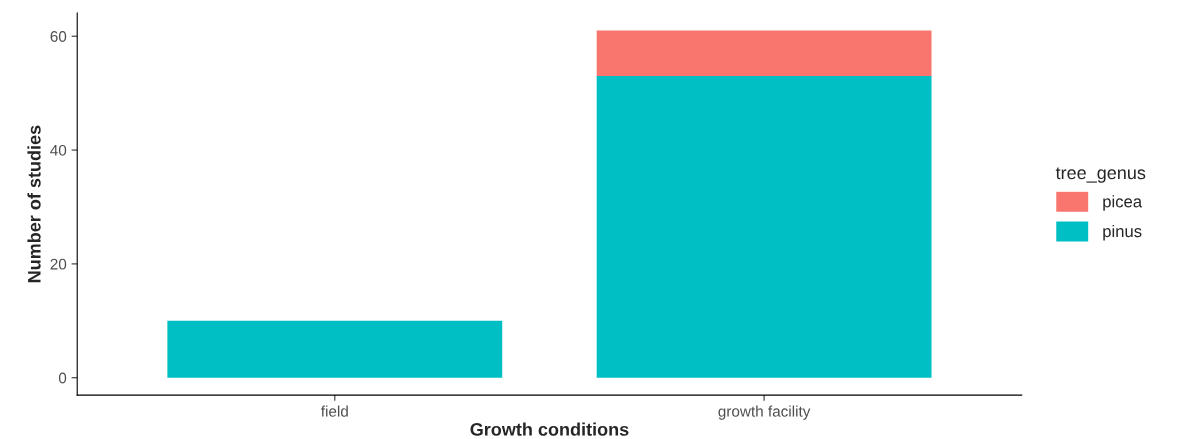  What do you see at coordinates (1122, 232) in the screenshot?
I see `legend-label: pinus` at bounding box center [1122, 232].